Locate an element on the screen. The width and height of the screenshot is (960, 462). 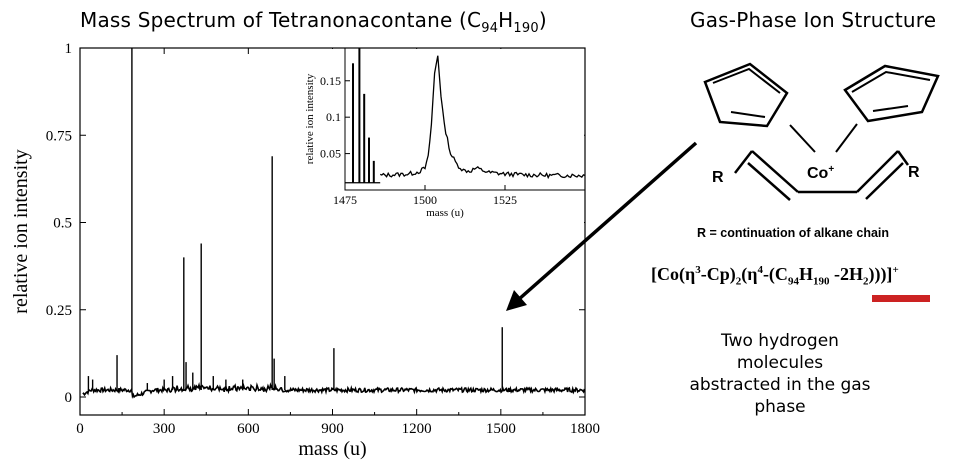
main-x-axis-label: mass (u) is located at coordinates (332, 449).